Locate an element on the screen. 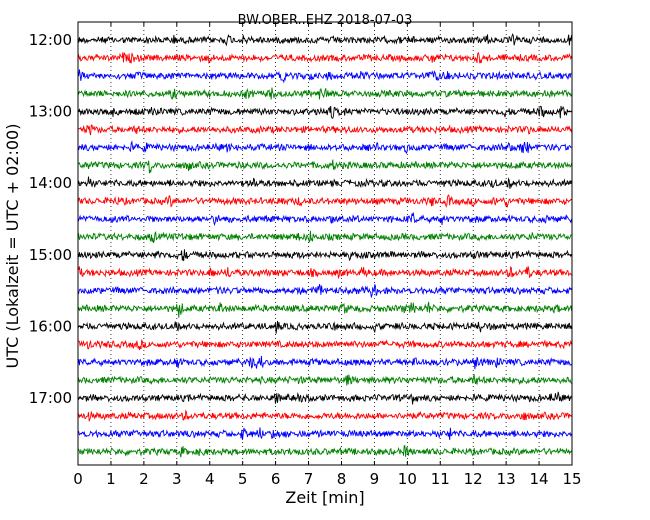  x-axis-label: Zeit [min] is located at coordinates (324, 497).